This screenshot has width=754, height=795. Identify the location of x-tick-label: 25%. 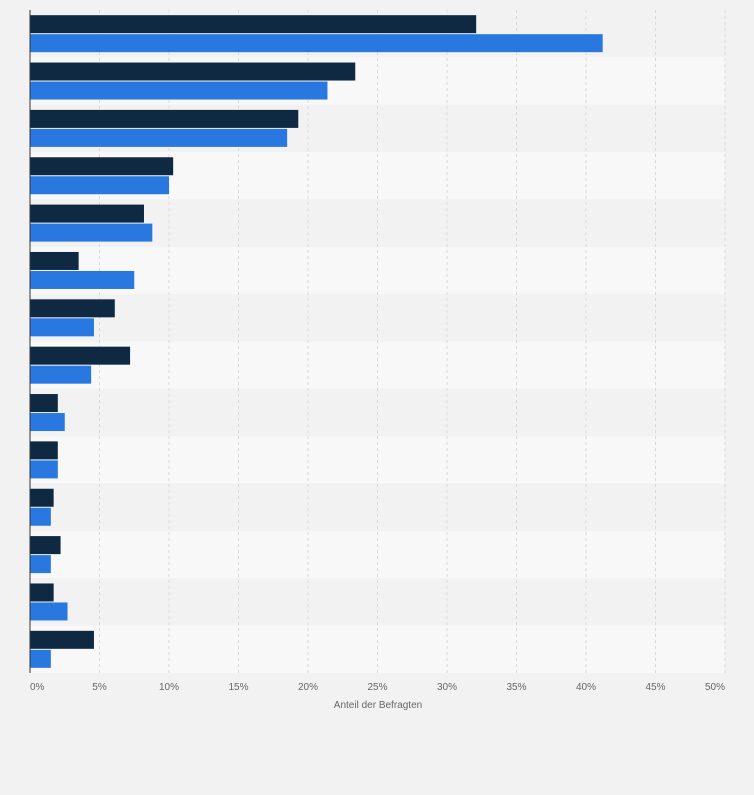
(377, 687).